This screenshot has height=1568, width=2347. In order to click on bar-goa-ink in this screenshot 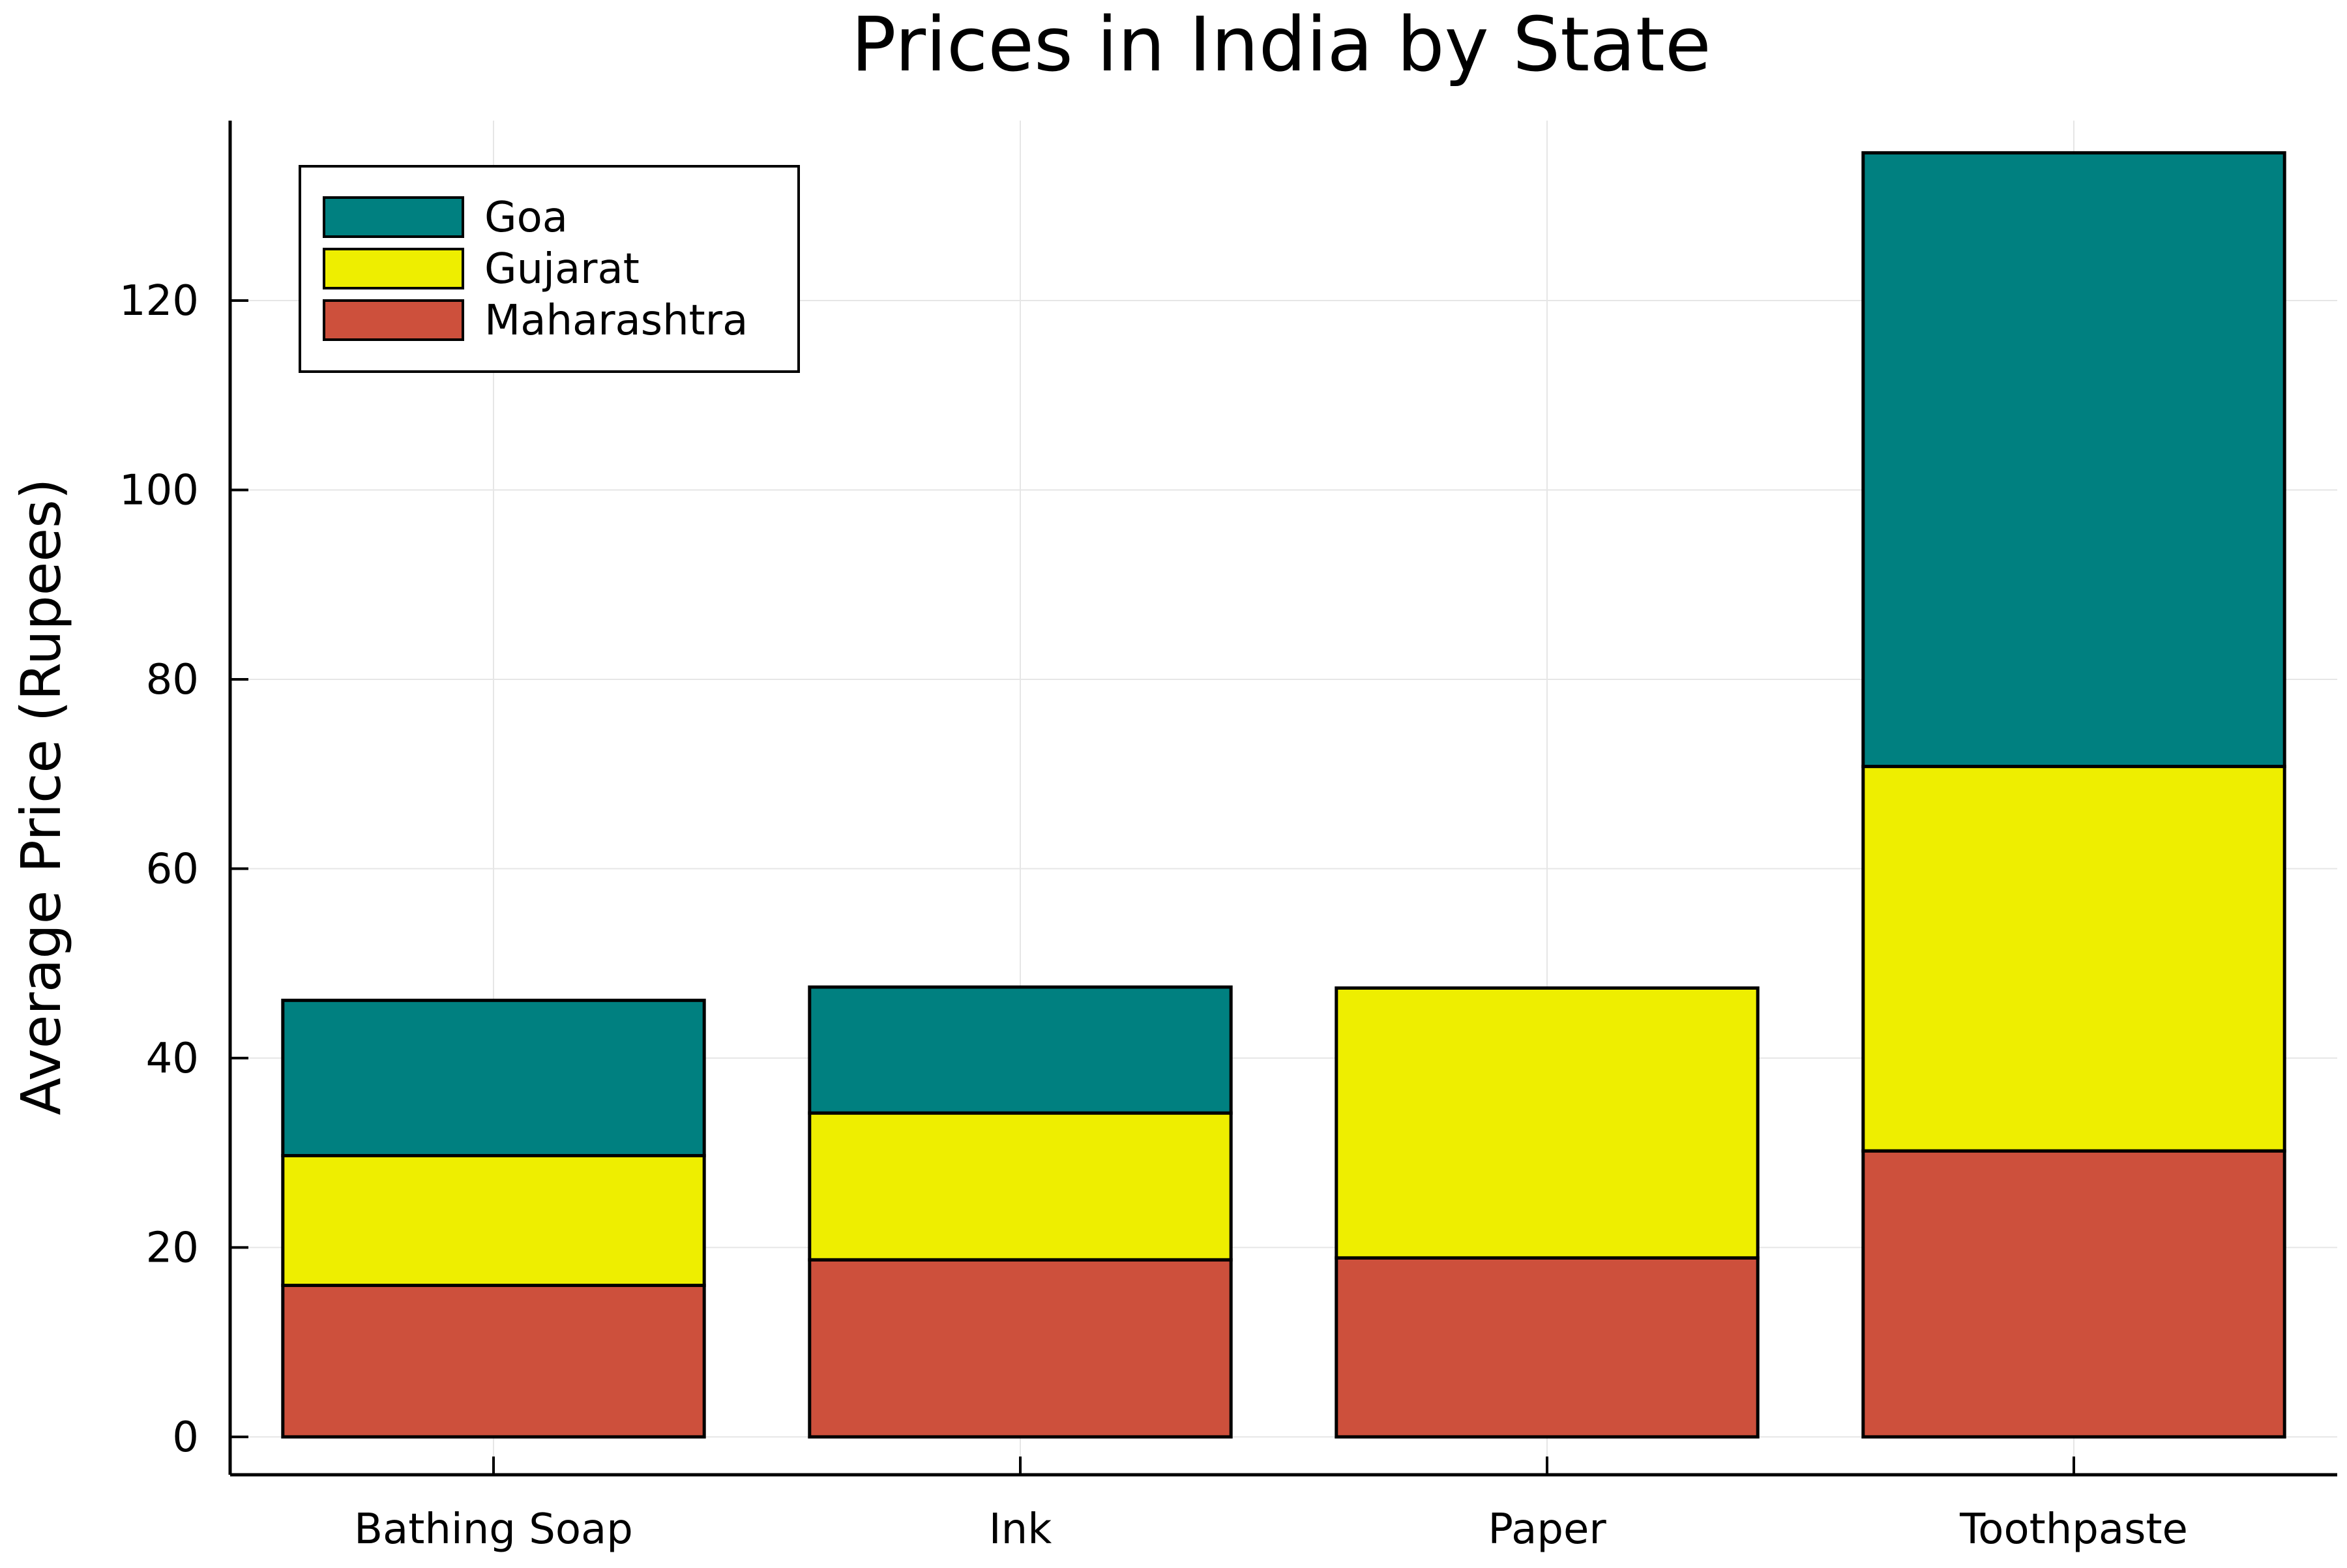, I will do `click(1021, 1050)`.